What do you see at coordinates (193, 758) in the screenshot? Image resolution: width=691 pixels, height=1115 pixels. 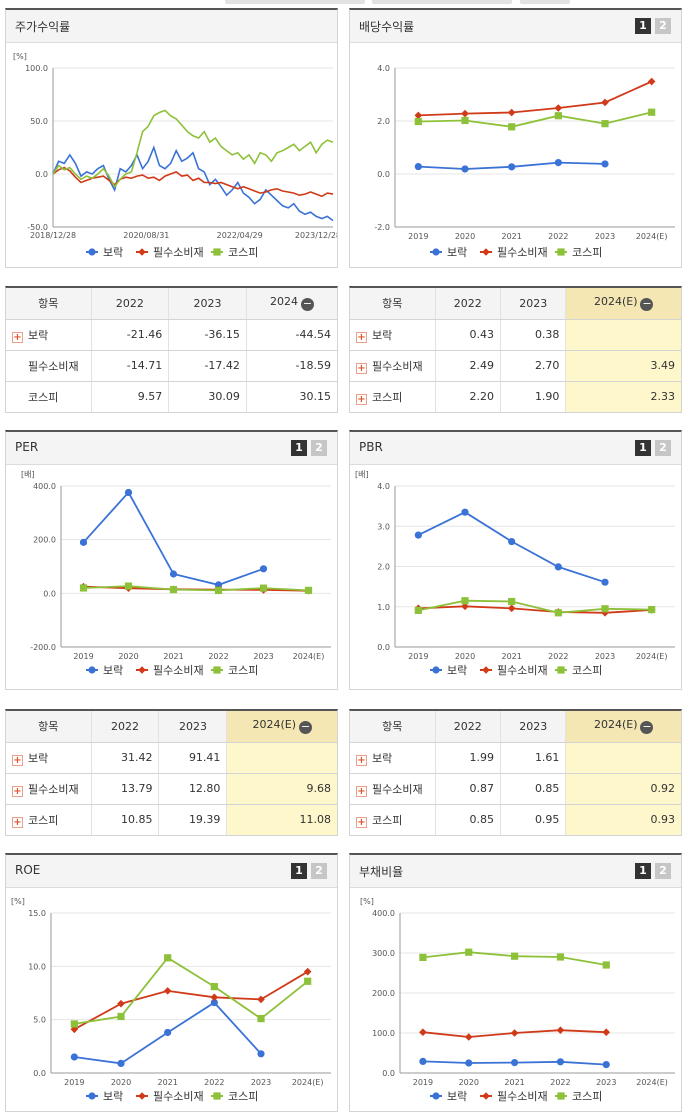 I see `cell: 91.41` at bounding box center [193, 758].